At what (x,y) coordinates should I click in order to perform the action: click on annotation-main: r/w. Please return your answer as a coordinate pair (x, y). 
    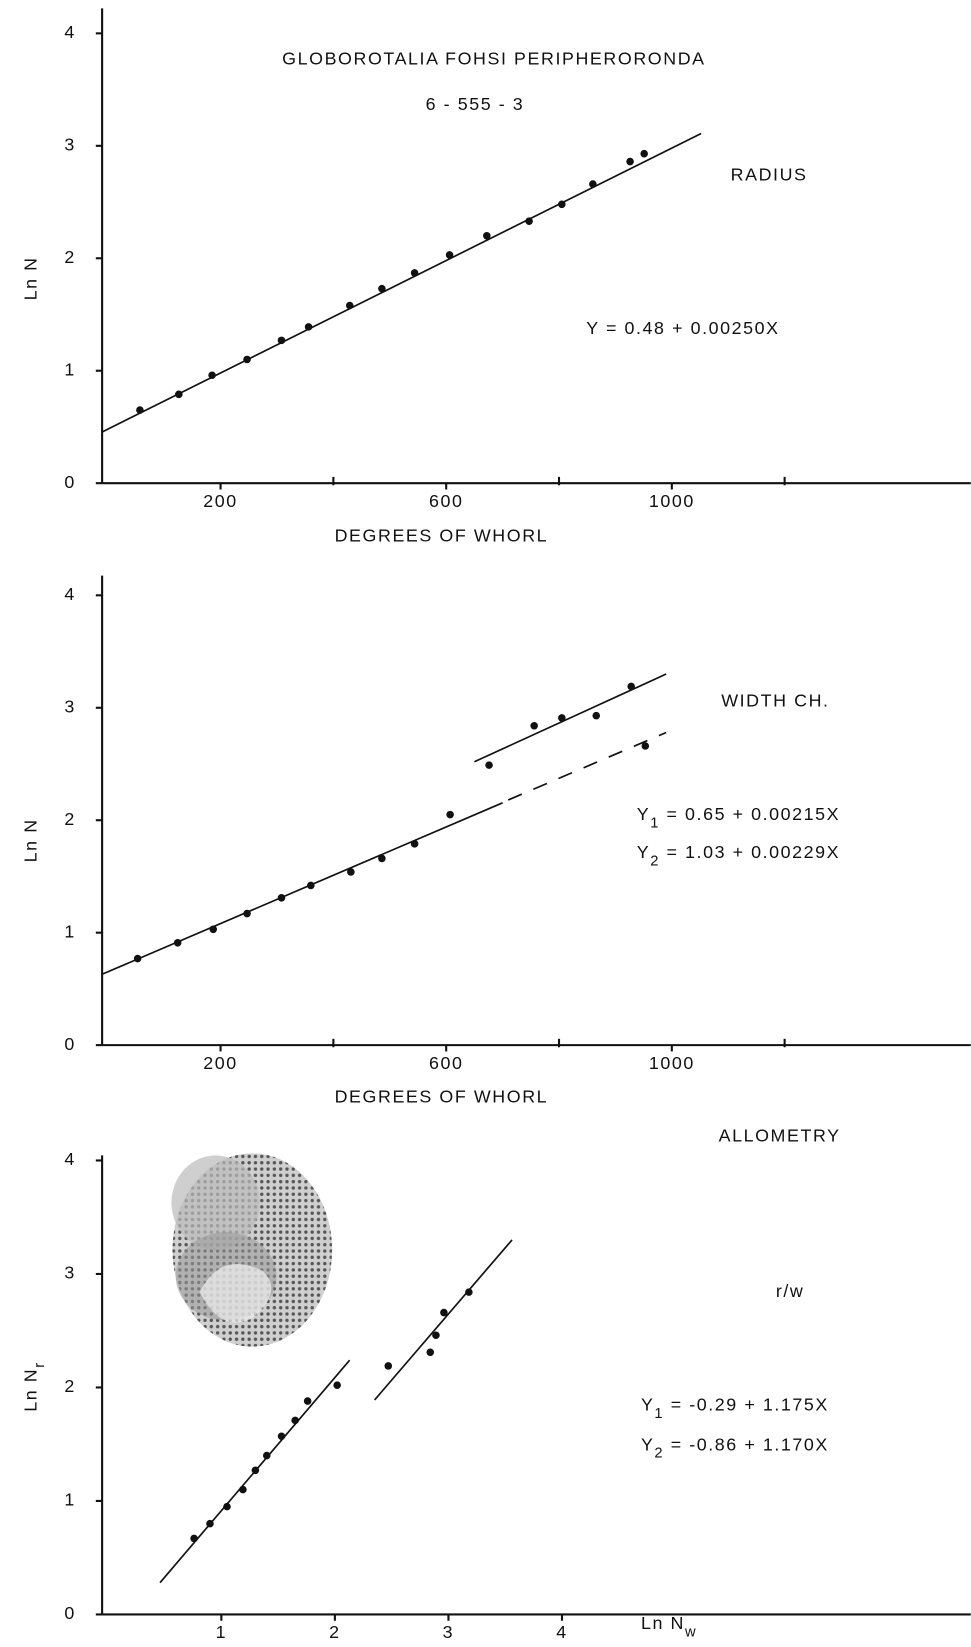
    Looking at the image, I should click on (790, 1291).